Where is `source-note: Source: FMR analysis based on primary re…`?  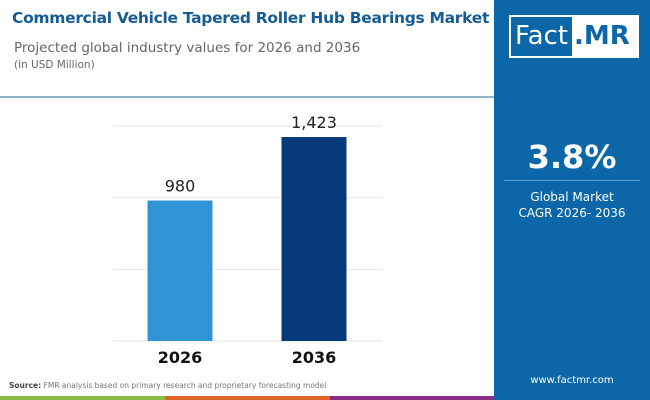 source-note: Source: FMR analysis based on primary re… is located at coordinates (167, 385).